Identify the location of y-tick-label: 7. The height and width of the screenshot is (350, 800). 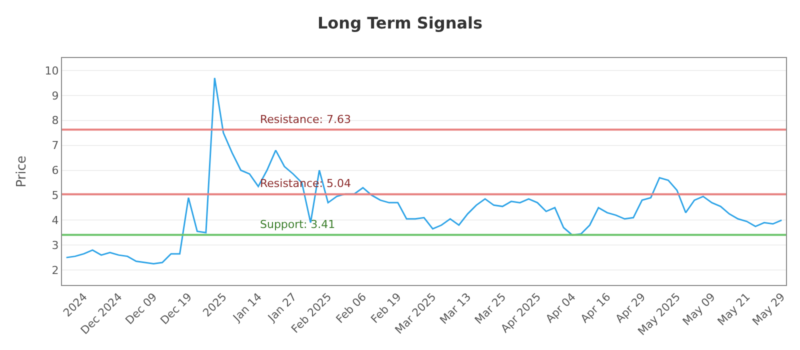
(55, 145).